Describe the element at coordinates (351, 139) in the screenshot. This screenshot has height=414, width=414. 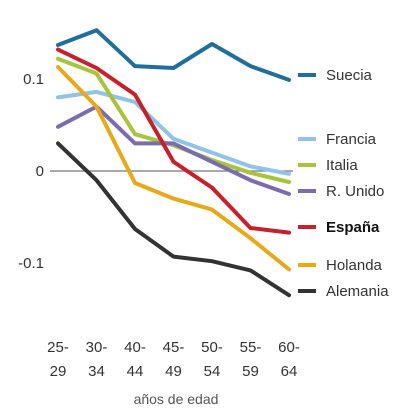
I see `legend-label: Francia` at that location.